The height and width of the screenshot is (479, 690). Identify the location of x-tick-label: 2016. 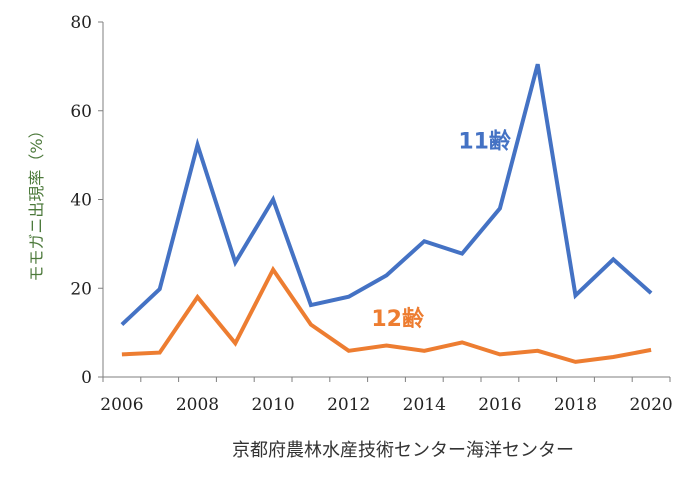
(499, 405).